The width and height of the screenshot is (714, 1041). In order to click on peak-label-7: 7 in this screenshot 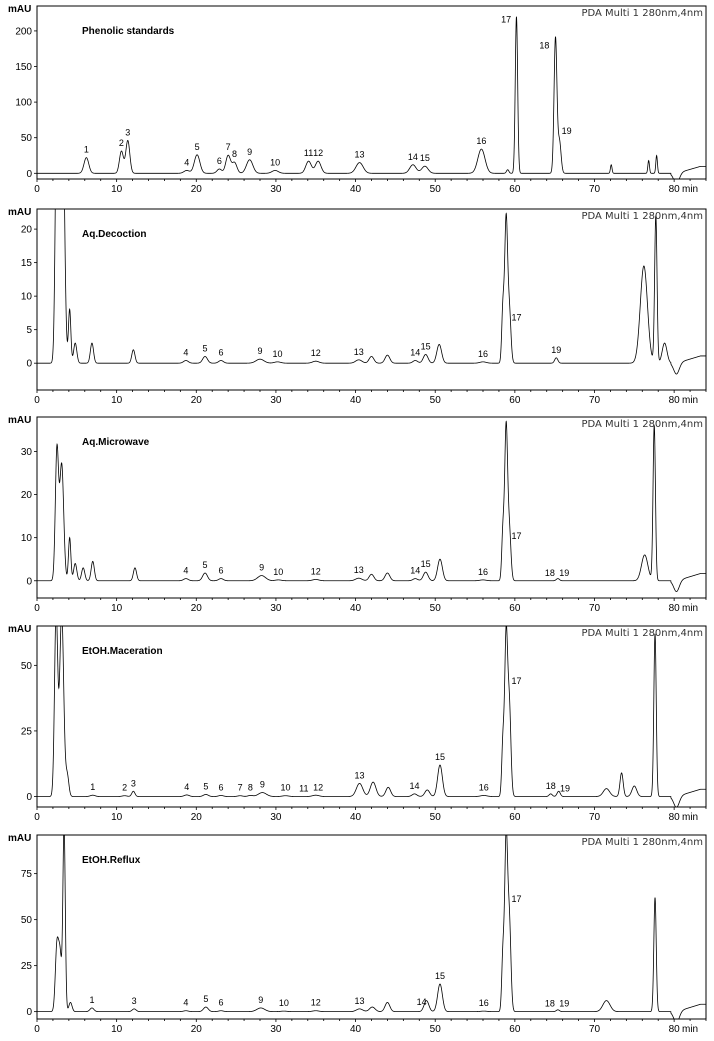, I will do `click(228, 147)`.